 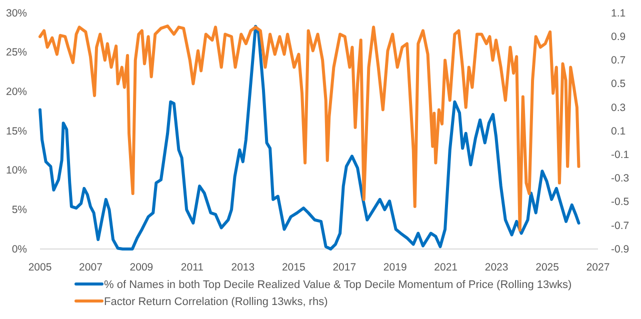 What do you see at coordinates (598, 267) in the screenshot?
I see `x-tick-label: 2027` at bounding box center [598, 267].